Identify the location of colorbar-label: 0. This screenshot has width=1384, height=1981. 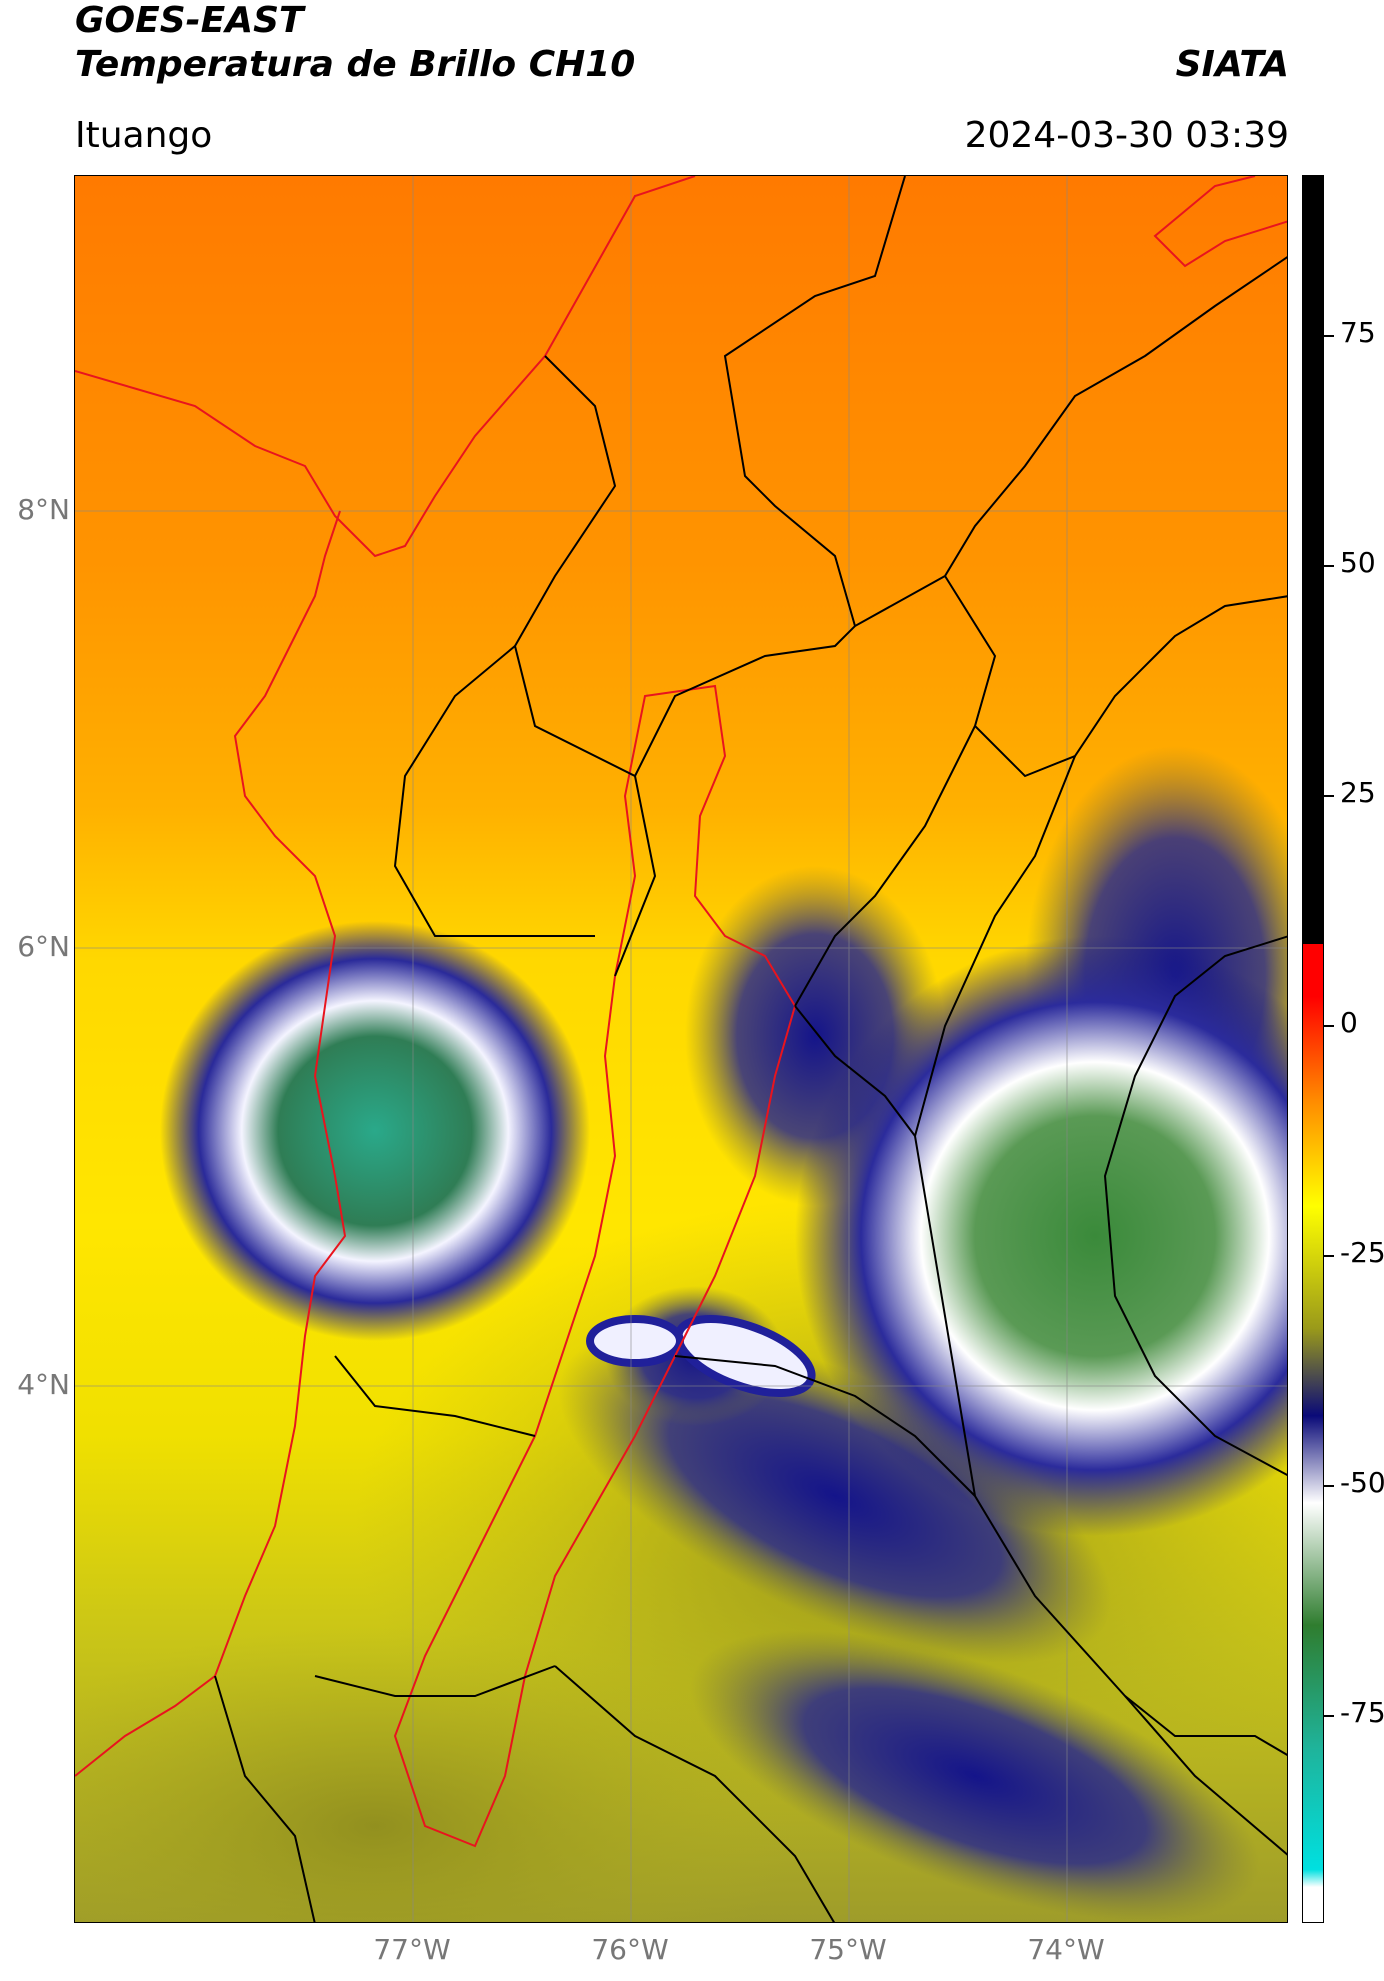
(1349, 1022).